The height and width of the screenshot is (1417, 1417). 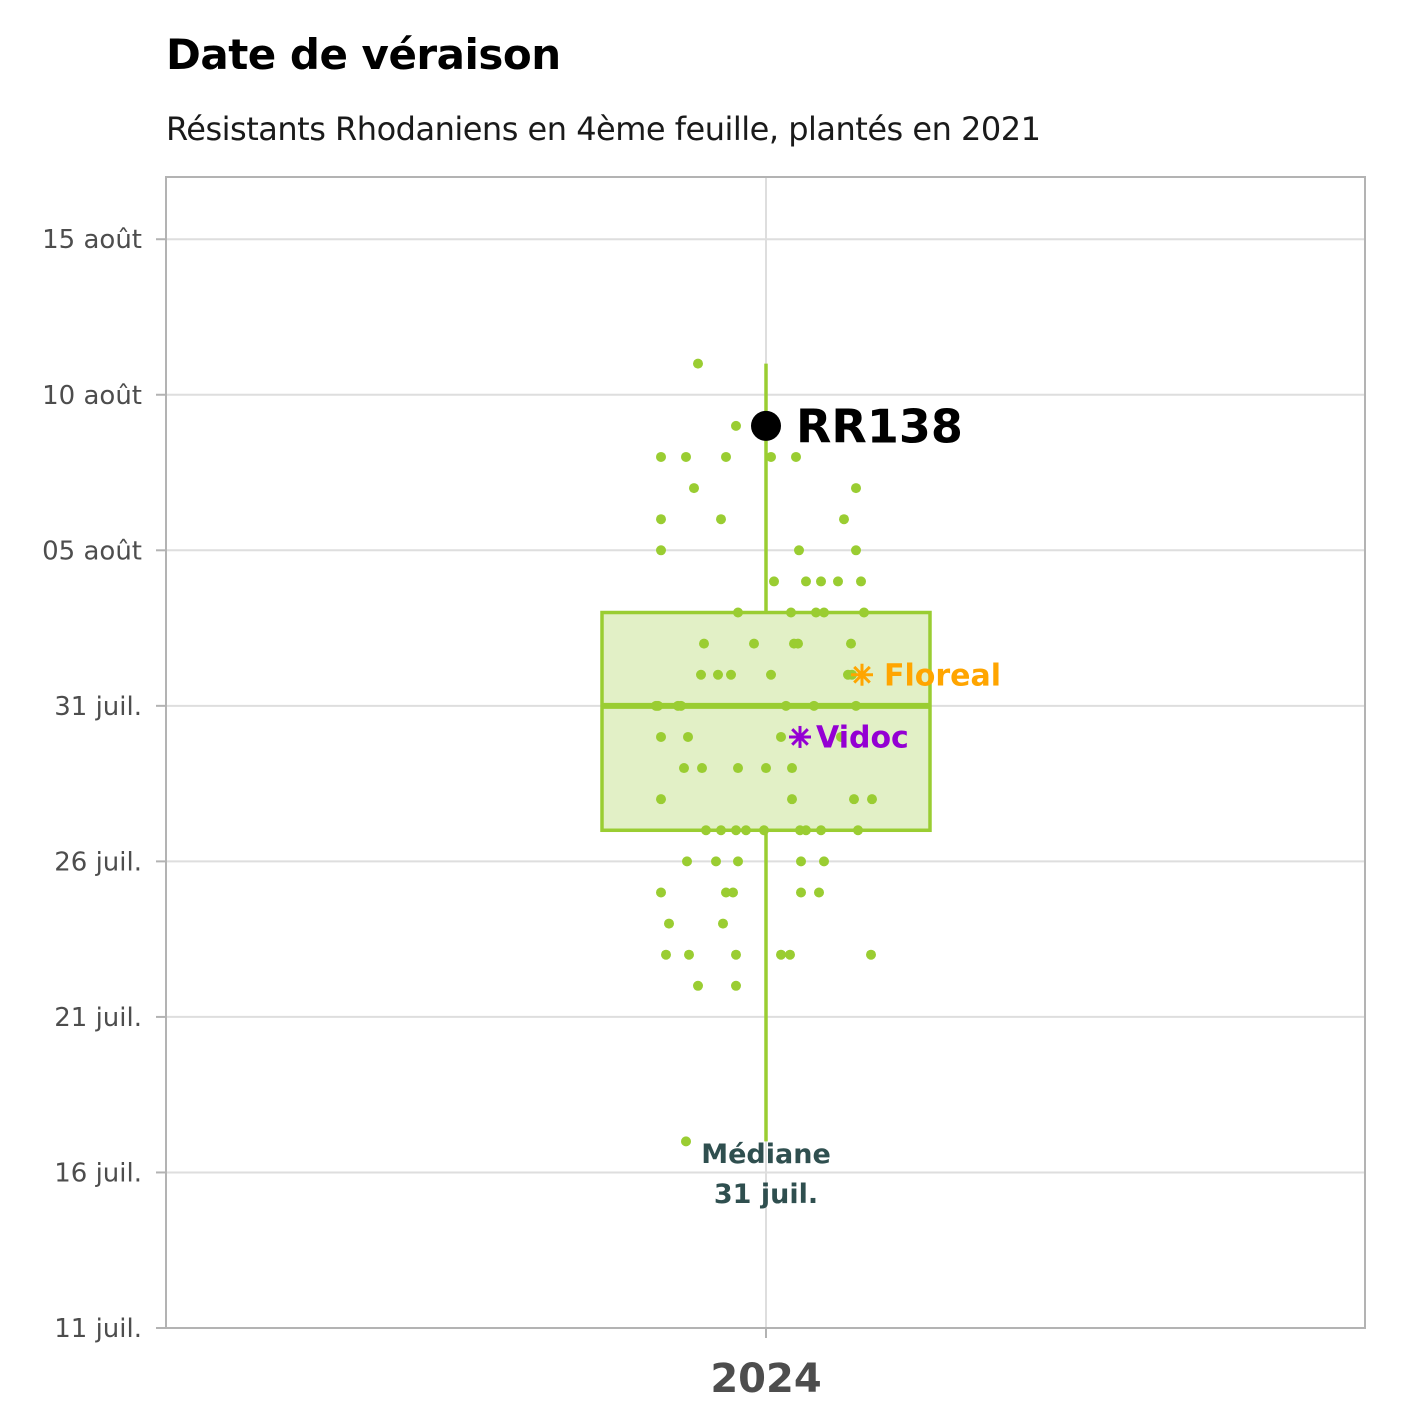 What do you see at coordinates (862, 674) in the screenshot?
I see `floreal-marker` at bounding box center [862, 674].